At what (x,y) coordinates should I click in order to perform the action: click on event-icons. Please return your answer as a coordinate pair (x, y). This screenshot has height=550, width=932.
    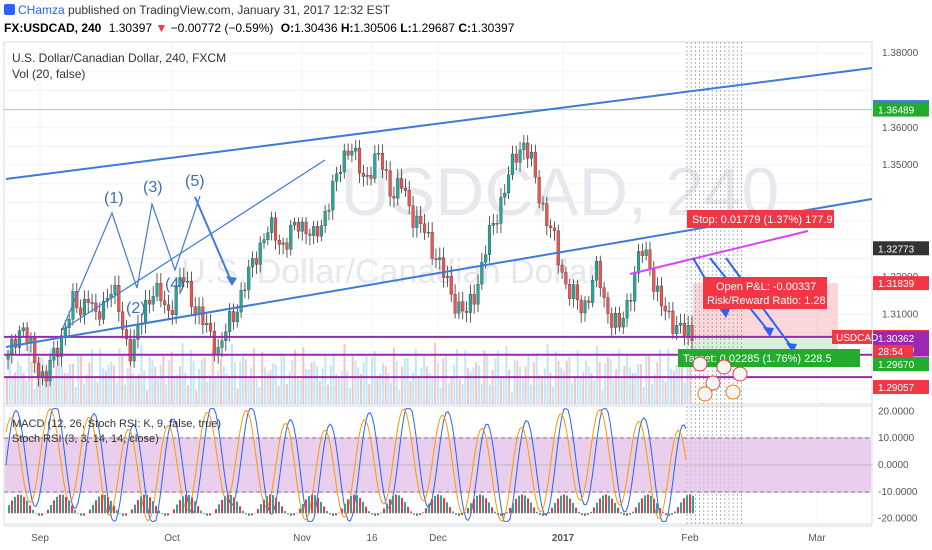
    Looking at the image, I should click on (720, 379).